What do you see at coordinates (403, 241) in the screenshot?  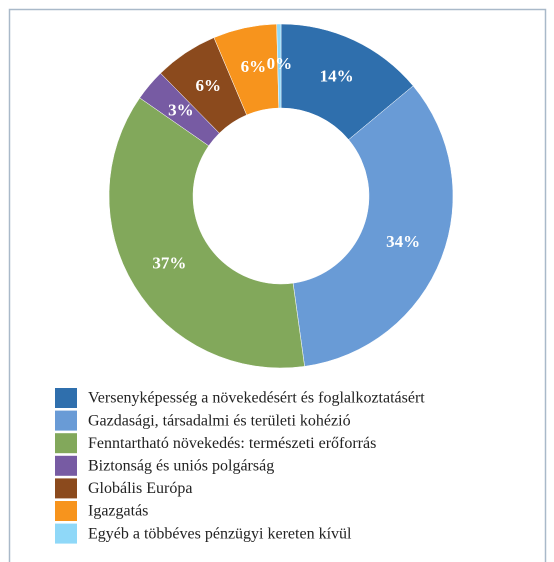 I see `slice-label: 34%` at bounding box center [403, 241].